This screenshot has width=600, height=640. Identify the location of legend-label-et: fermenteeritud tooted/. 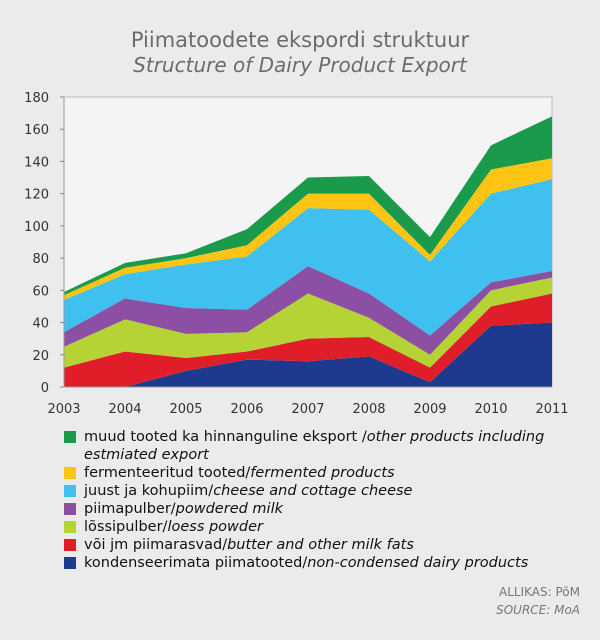
(167, 473).